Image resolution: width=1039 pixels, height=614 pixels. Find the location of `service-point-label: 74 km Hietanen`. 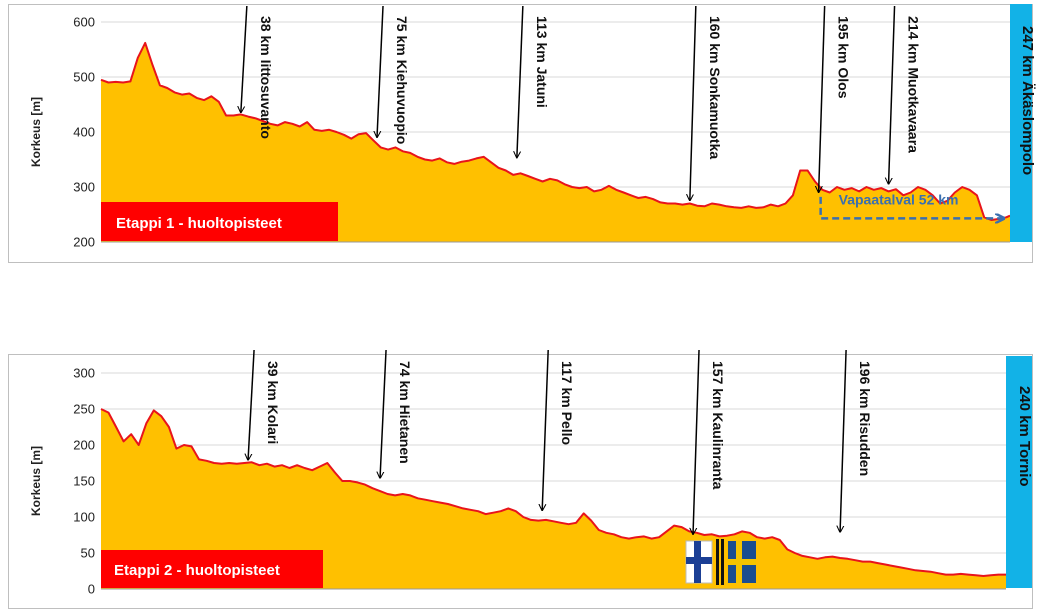

service-point-label: 74 km Hietanen is located at coordinates (405, 412).